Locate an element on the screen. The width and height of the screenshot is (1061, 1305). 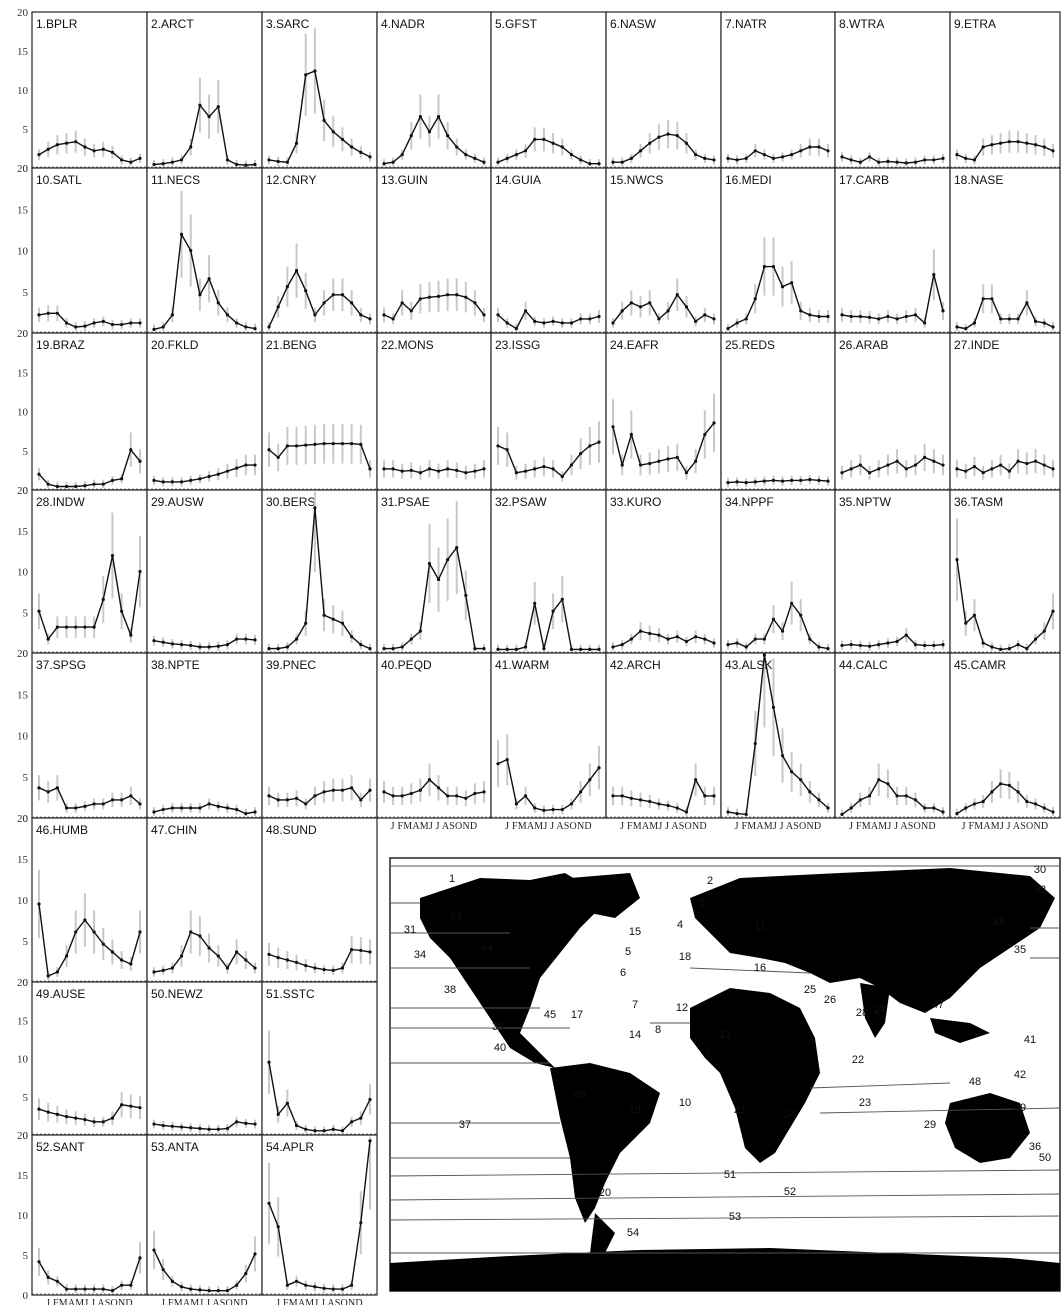
panel-28-indw: 28.INDW is located at coordinates (89, 571).